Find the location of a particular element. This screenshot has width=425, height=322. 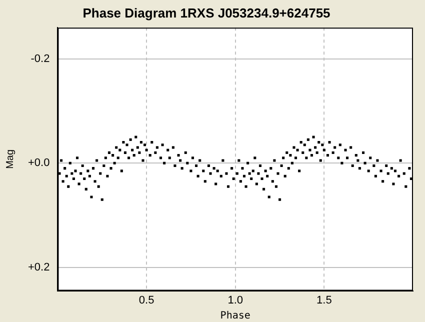

y-axis-title: Mag is located at coordinates (10, 159).